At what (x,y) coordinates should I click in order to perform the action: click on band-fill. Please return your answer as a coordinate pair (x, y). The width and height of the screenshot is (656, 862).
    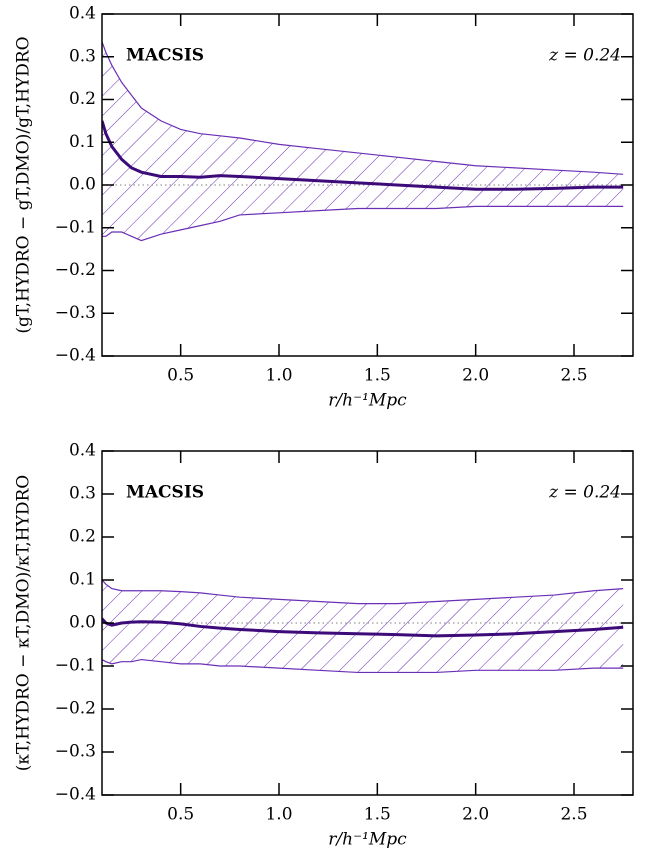
    Looking at the image, I should click on (363, 626).